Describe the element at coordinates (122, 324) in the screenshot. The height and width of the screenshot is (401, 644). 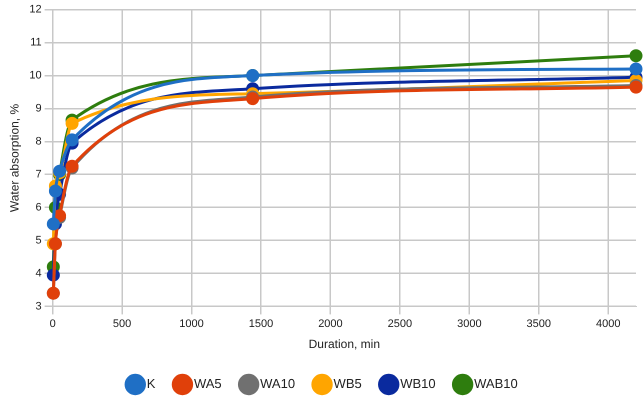
I see `x-tick-label: 500` at that location.